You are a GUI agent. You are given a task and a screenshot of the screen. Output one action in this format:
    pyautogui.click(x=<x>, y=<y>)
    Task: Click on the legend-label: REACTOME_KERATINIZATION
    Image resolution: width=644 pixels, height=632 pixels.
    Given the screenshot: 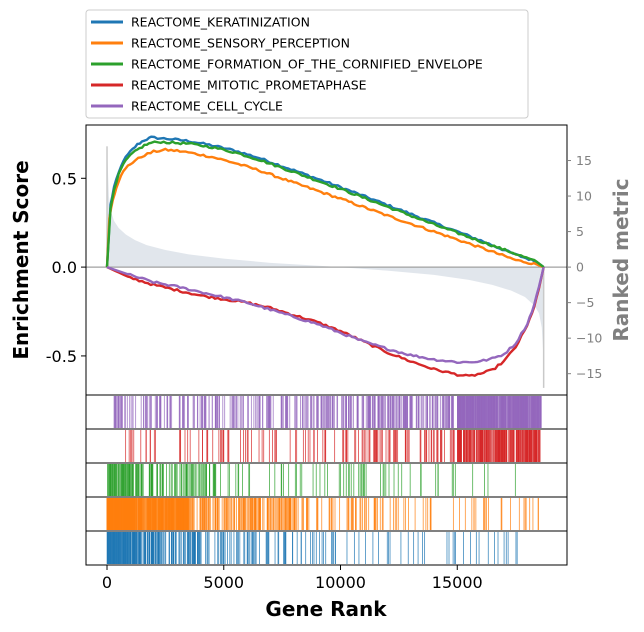 What is the action you would take?
    pyautogui.click(x=220, y=22)
    